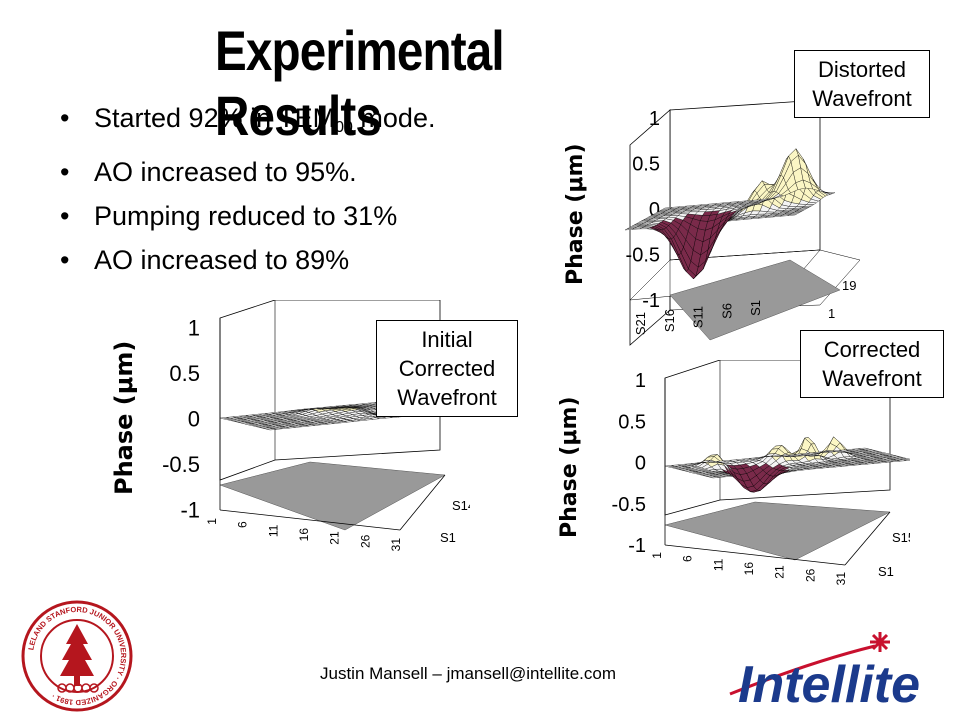 This screenshot has height=720, width=960. I want to click on corrected-wavefront-callout: Corrected Wavefront, so click(872, 364).